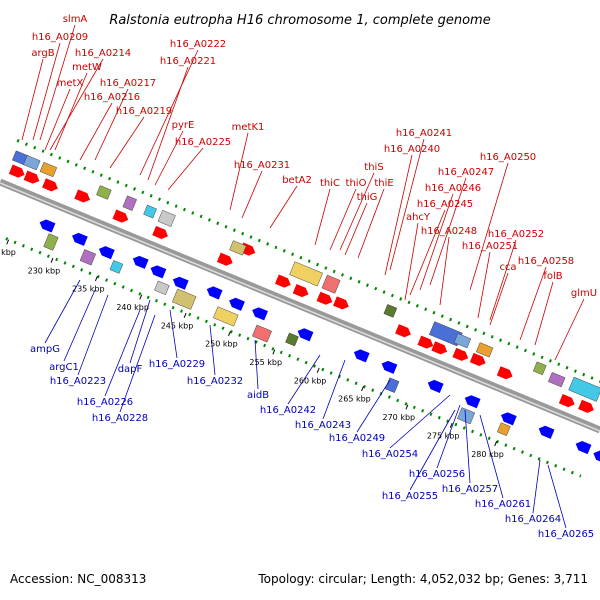  Describe the element at coordinates (566, 534) in the screenshot. I see `reverse-gene-label: h16_A0265` at that location.